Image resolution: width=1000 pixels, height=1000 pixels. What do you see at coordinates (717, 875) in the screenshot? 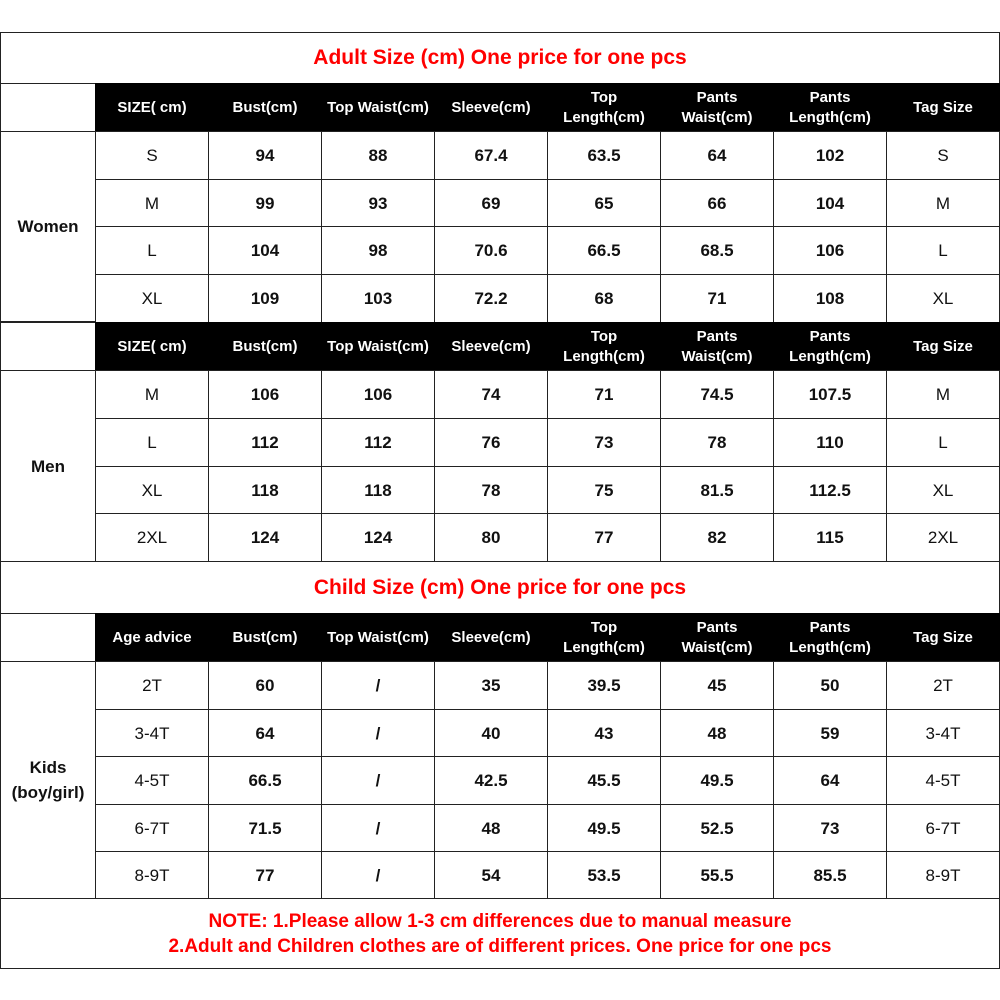
I see `table-cell: 55.5` at bounding box center [717, 875].